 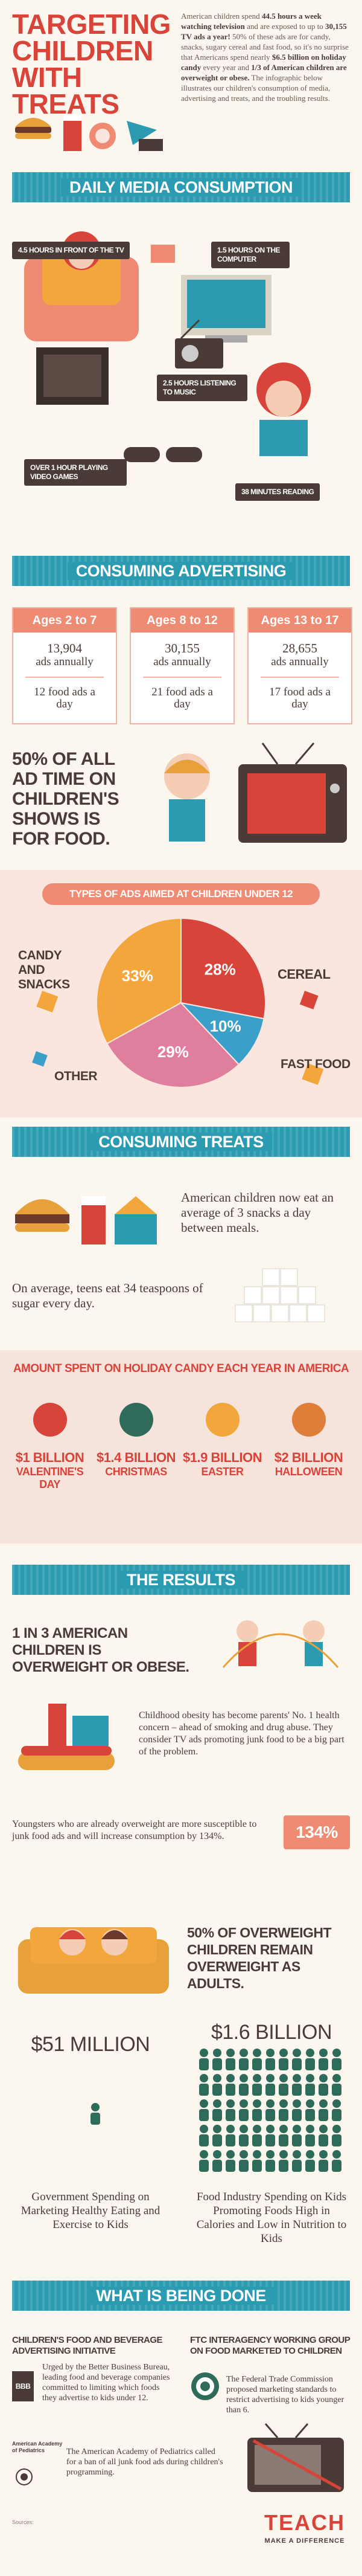 I want to click on pie-decoration, so click(x=47, y=1002).